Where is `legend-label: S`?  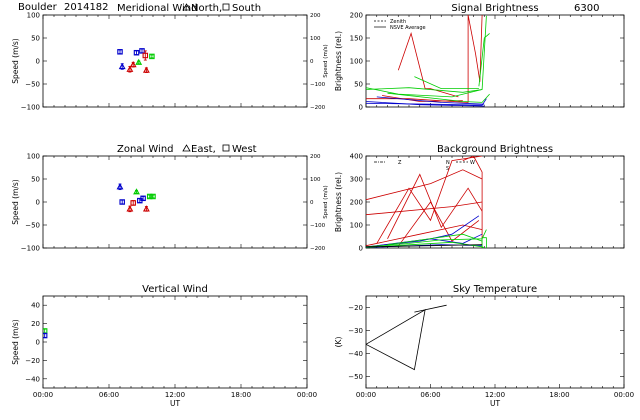 legend-label: S is located at coordinates (447, 169).